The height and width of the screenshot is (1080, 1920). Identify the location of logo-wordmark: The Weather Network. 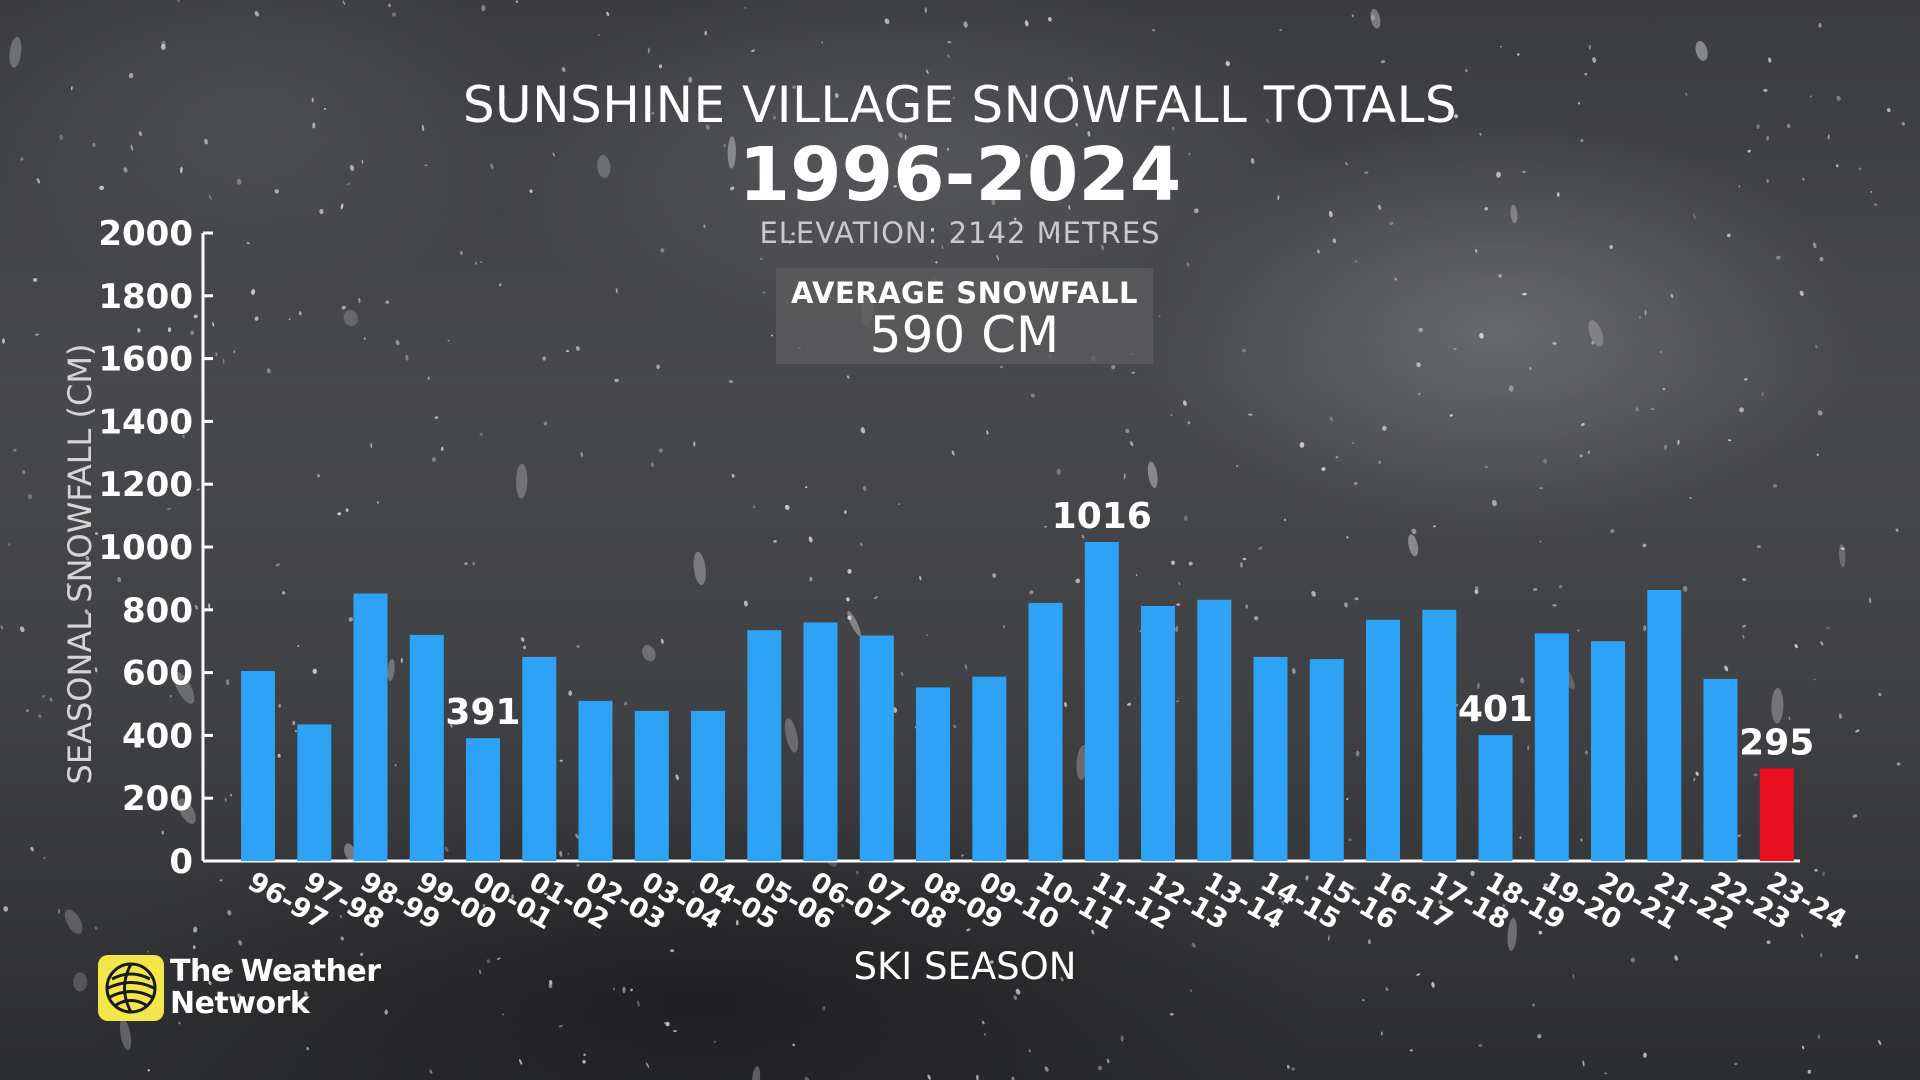
(275, 988).